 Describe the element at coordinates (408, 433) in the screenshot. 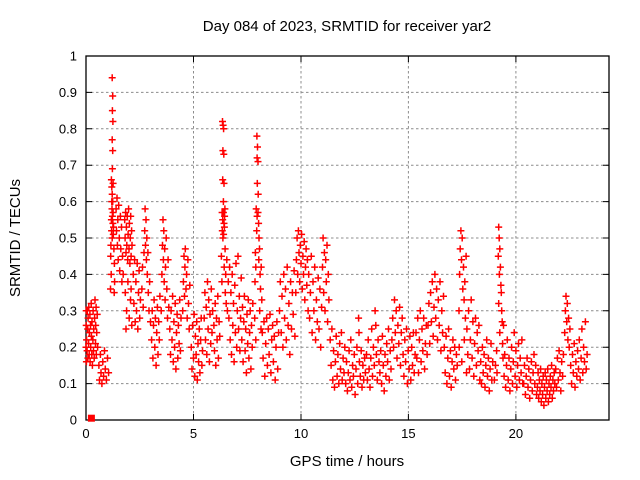

I see `x-tick-label: 15` at that location.